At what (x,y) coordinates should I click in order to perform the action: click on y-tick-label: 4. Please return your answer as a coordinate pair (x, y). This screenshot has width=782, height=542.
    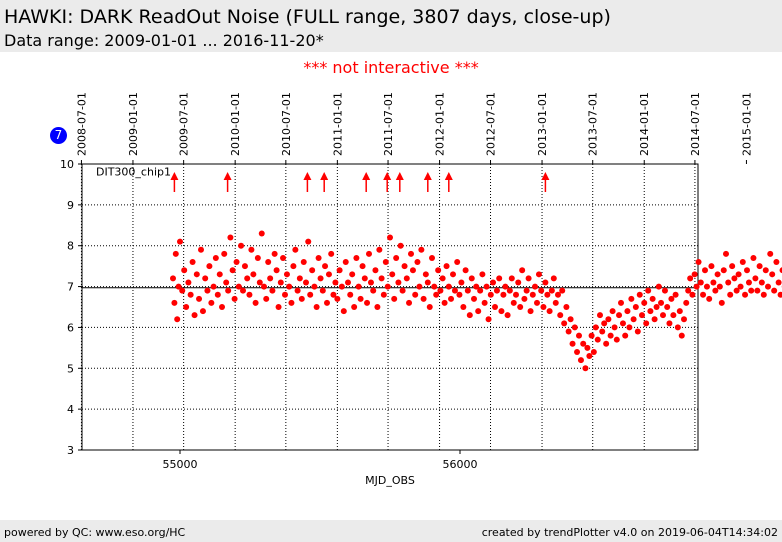
    Looking at the image, I should click on (70, 409).